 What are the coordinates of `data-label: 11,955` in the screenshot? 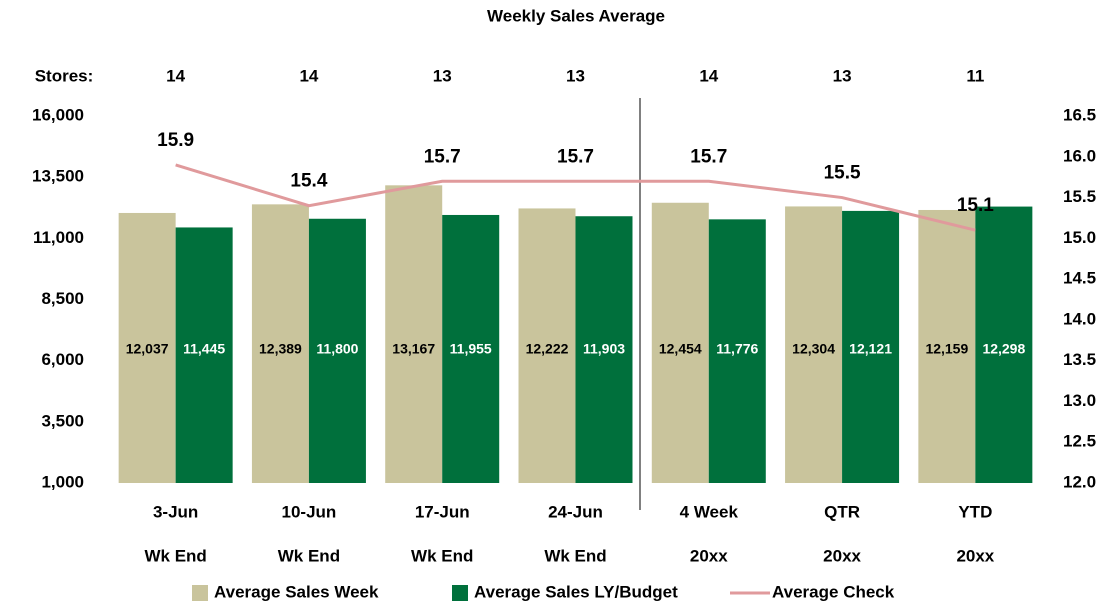 It's located at (471, 349).